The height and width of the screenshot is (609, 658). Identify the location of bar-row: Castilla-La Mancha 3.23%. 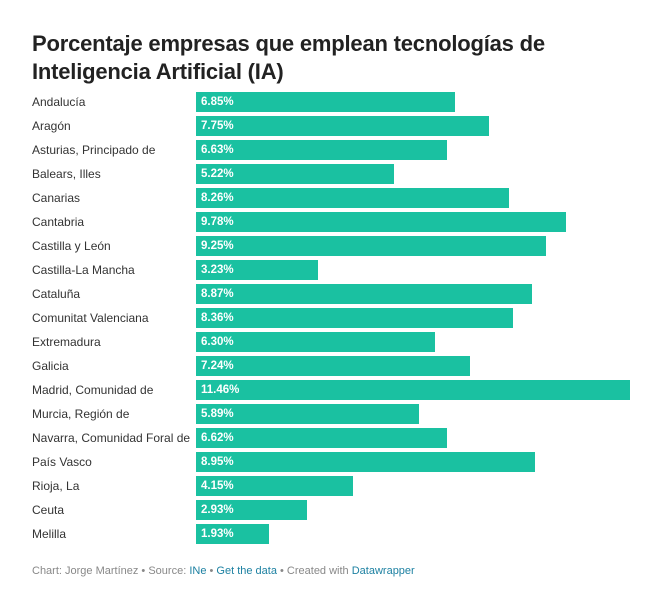
(329, 270).